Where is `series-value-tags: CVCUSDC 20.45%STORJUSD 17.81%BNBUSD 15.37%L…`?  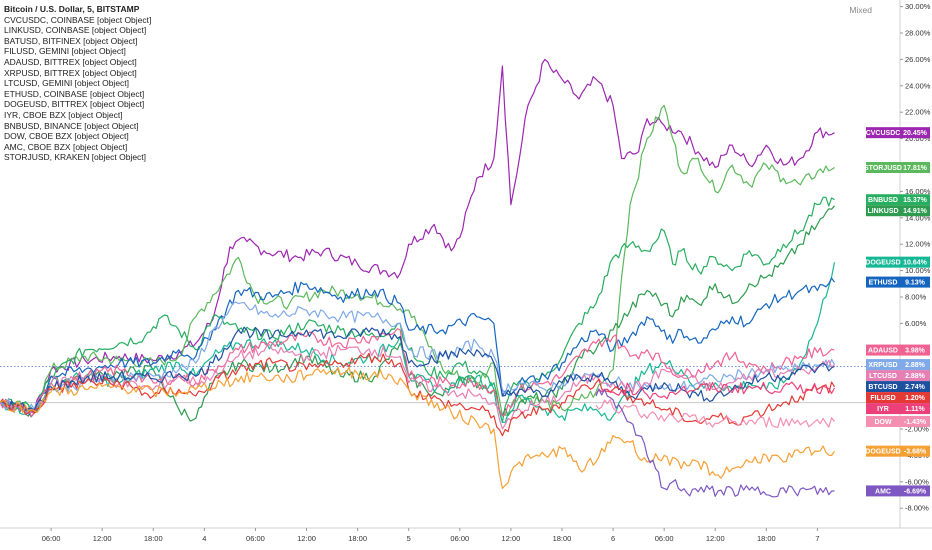 series-value-tags: CVCUSDC 20.45%STORJUSD 17.81%BNBUSD 15.37%L… is located at coordinates (897, 312).